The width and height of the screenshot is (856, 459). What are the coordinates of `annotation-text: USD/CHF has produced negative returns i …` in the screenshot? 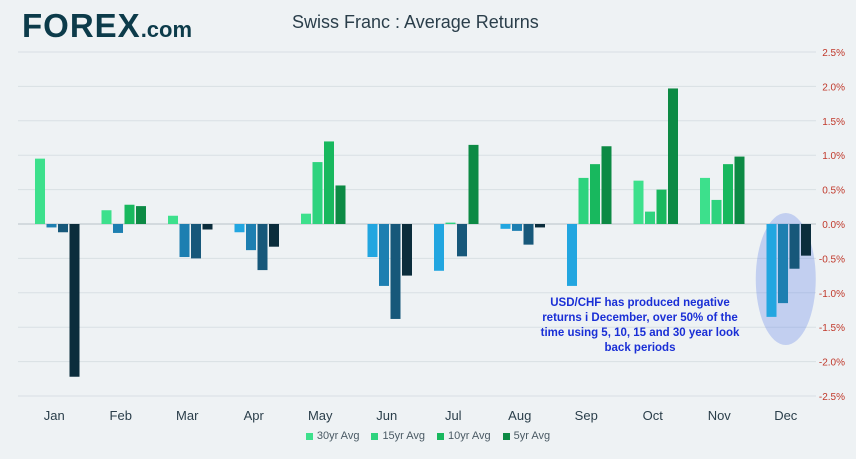 It's located at (640, 325).